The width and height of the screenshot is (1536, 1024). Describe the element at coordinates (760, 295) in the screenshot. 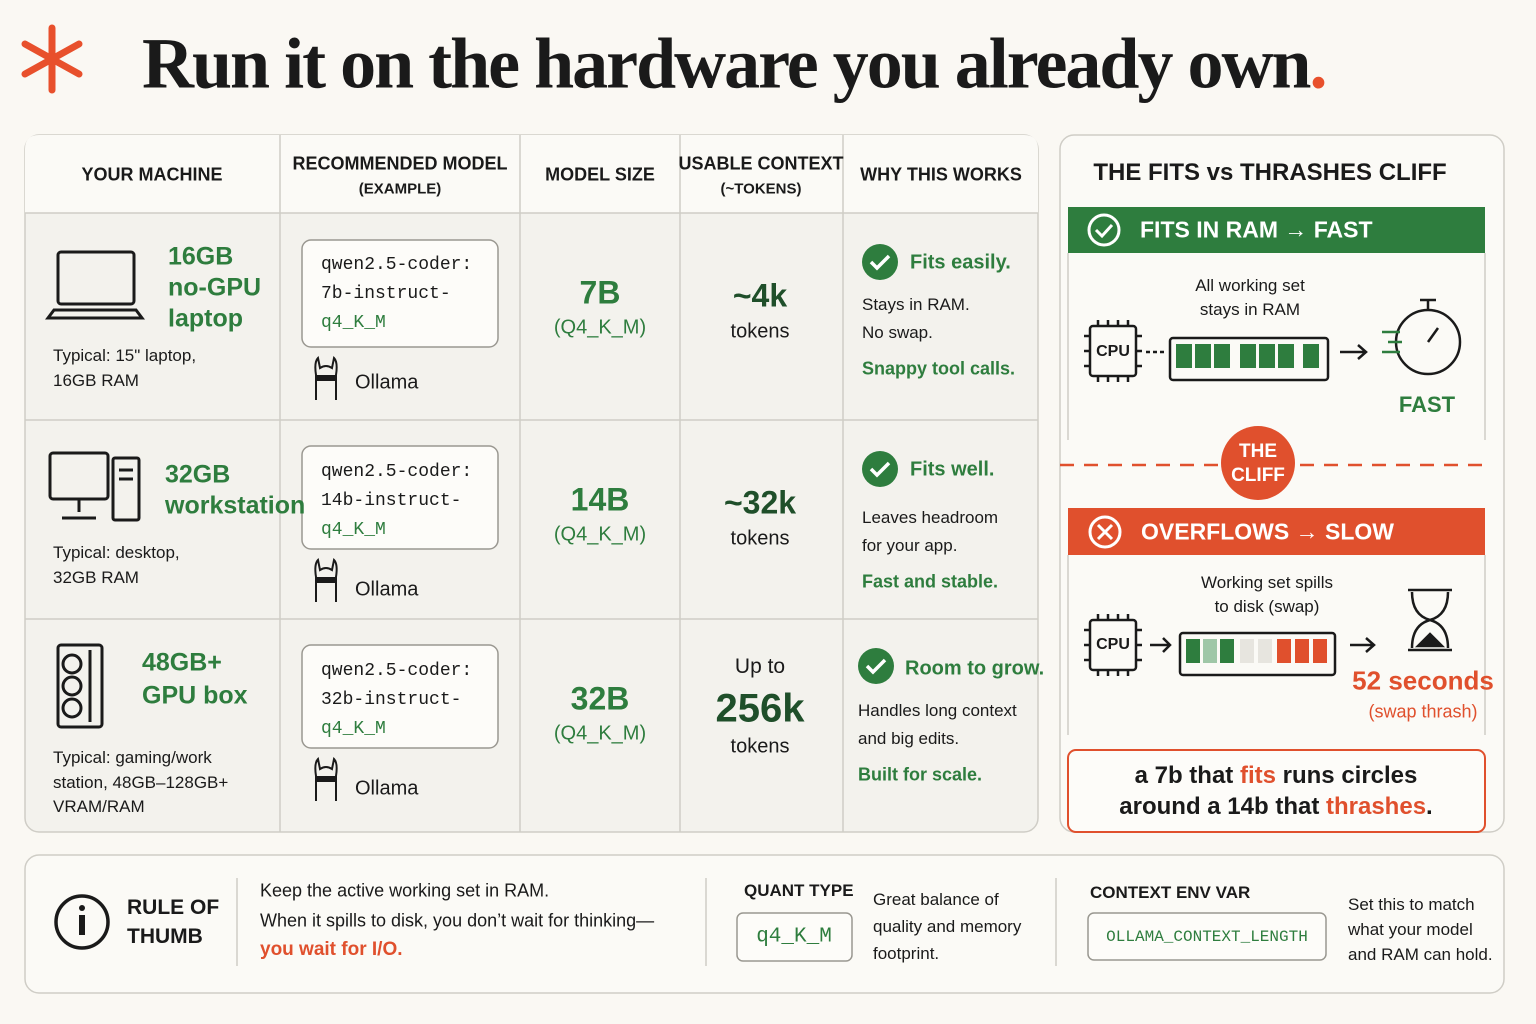

I see `context-size: ~4k` at that location.